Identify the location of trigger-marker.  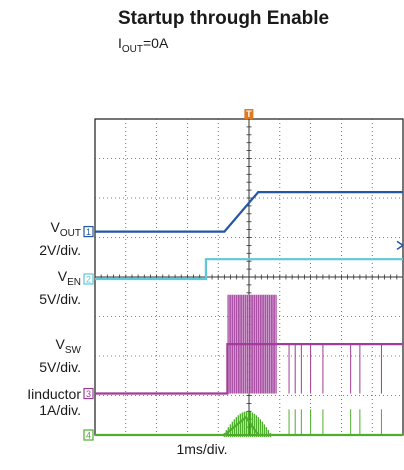
(249, 114).